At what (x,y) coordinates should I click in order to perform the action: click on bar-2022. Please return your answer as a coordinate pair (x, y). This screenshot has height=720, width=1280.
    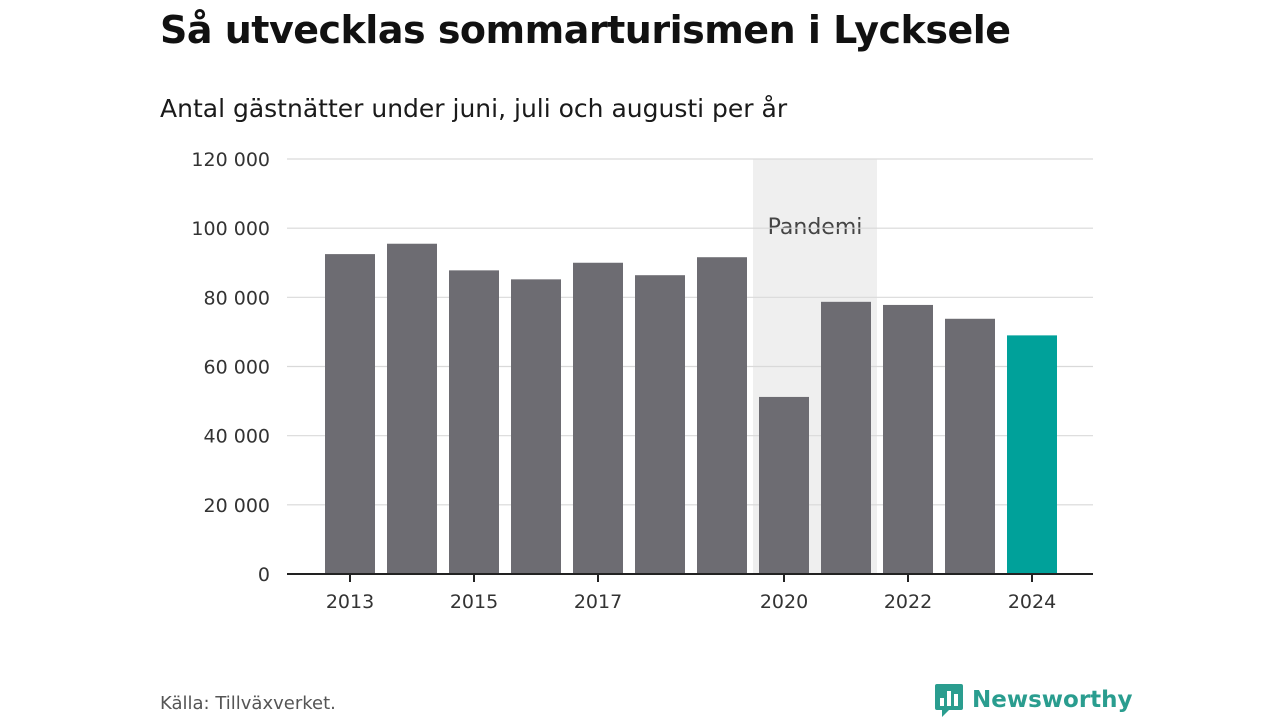
    Looking at the image, I should click on (908, 439).